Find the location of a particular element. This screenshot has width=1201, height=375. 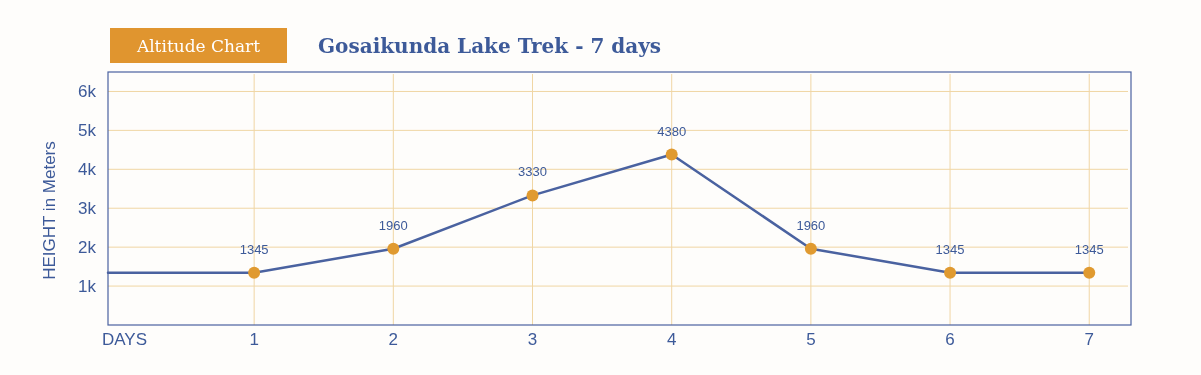

x-tick-label: 4 is located at coordinates (671, 339).